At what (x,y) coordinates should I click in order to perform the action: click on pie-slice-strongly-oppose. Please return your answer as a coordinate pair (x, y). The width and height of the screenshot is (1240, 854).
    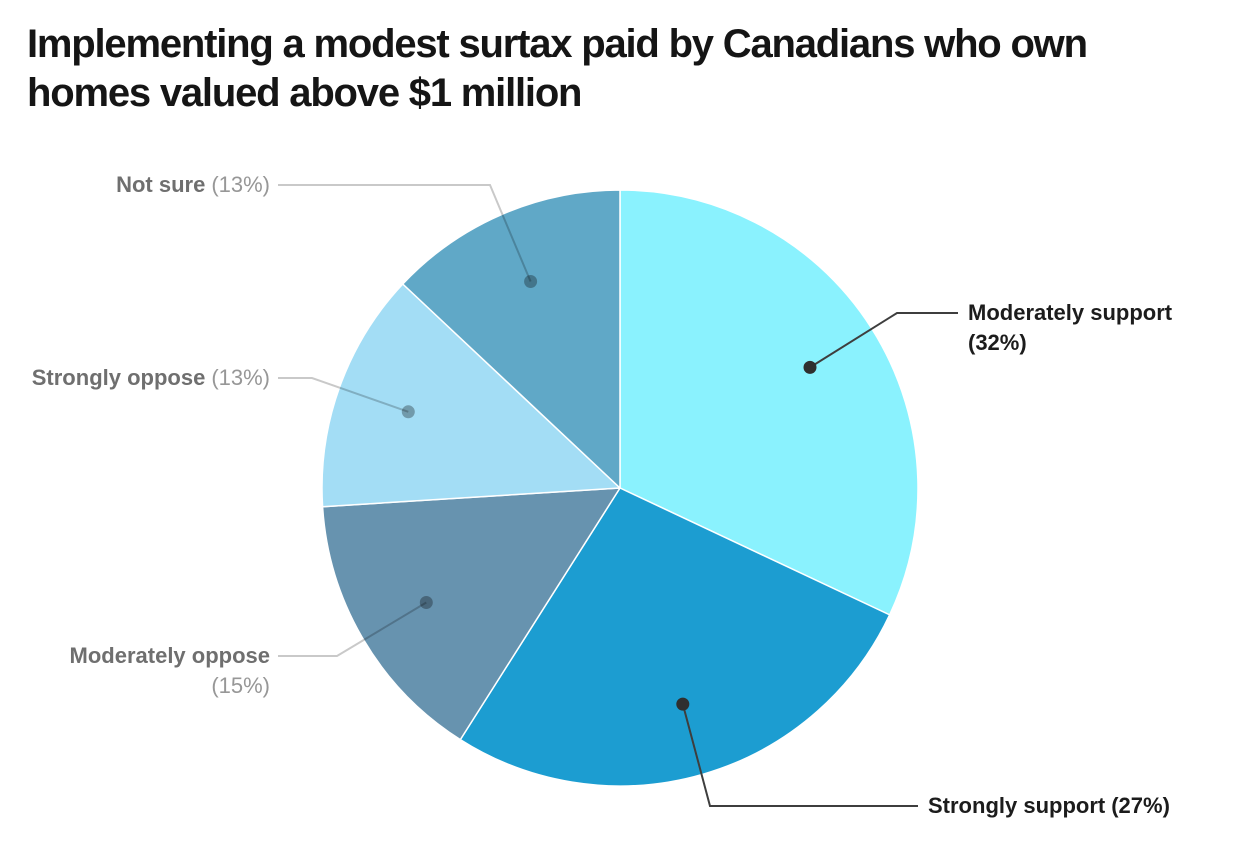
    Looking at the image, I should click on (471, 395).